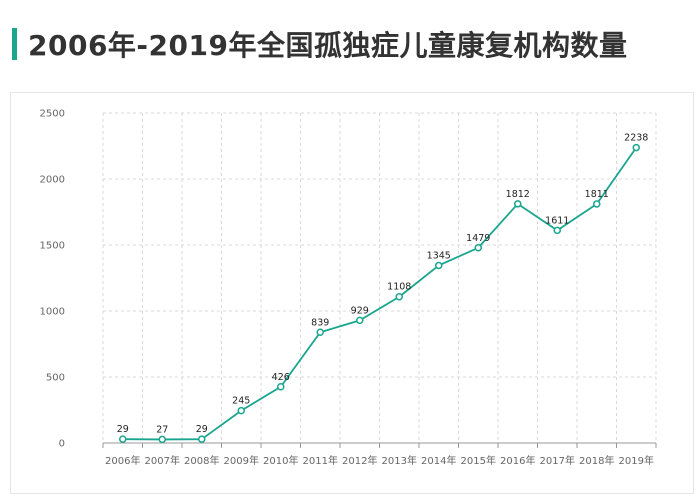  Describe the element at coordinates (438, 460) in the screenshot. I see `x-tick-label: 2014年` at that location.